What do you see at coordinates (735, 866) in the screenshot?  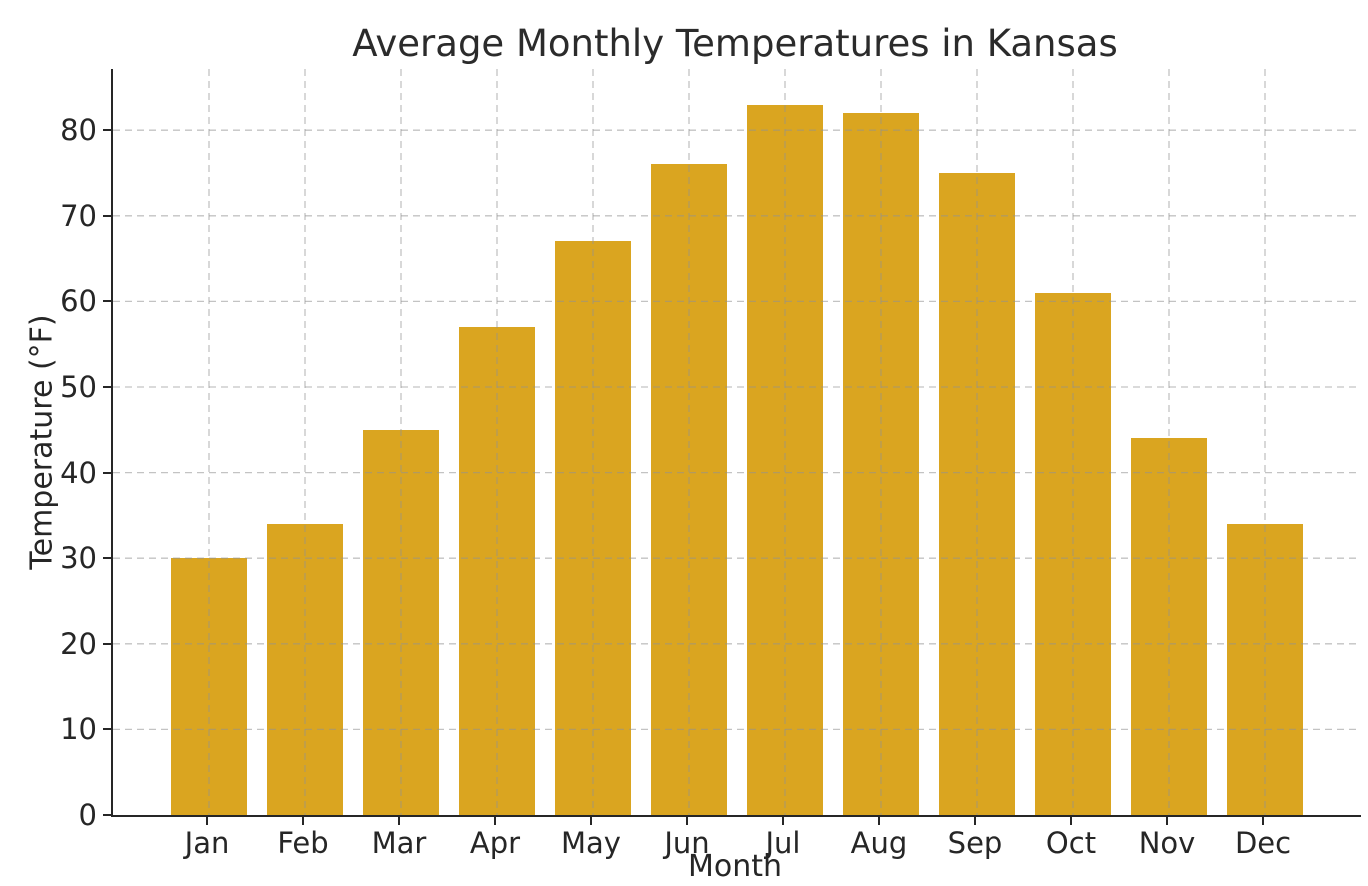 I see `x-axis-label: Month` at bounding box center [735, 866].